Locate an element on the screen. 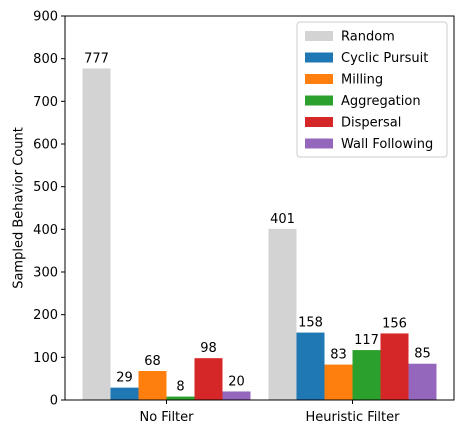 The width and height of the screenshot is (463, 434). data-label-milling-1: 83 is located at coordinates (338, 355).